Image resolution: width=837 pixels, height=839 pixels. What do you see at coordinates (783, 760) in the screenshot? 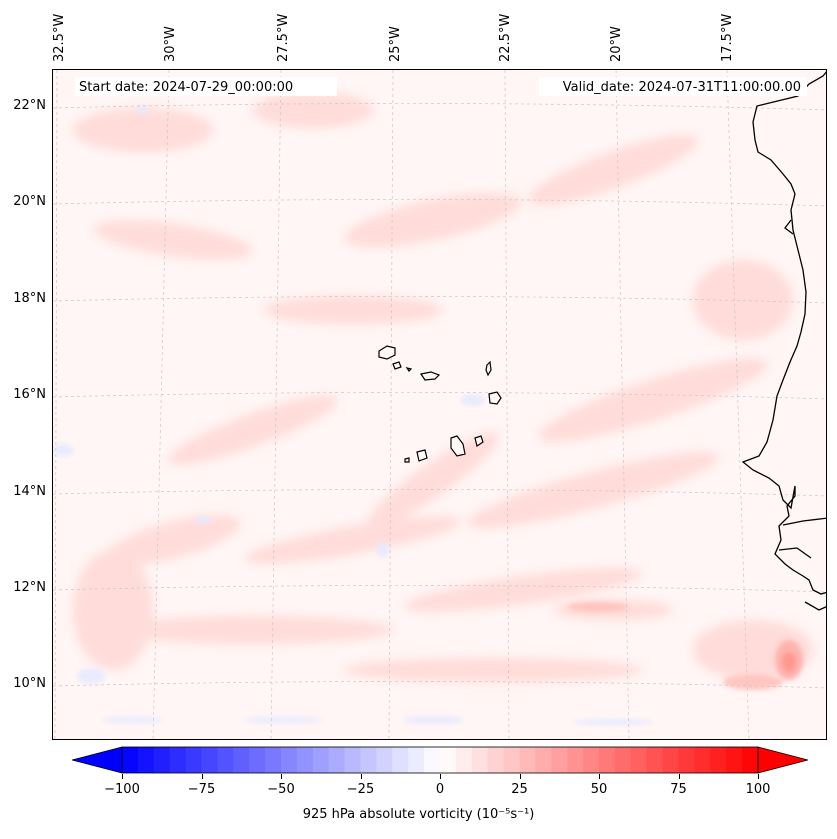
I see `colorbar-extend-high` at bounding box center [783, 760].